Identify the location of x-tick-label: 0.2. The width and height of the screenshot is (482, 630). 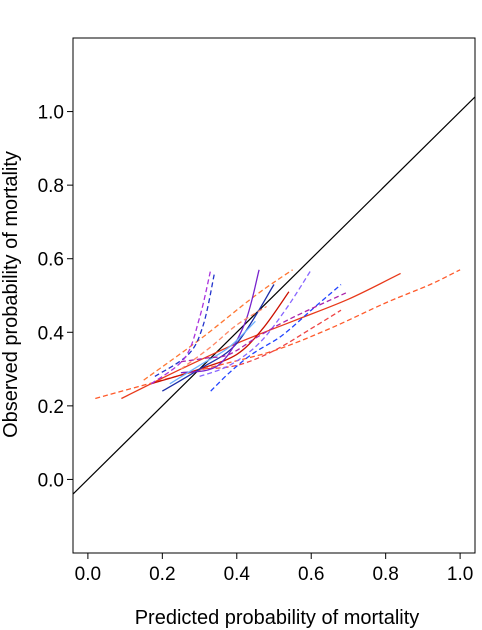
(162, 574).